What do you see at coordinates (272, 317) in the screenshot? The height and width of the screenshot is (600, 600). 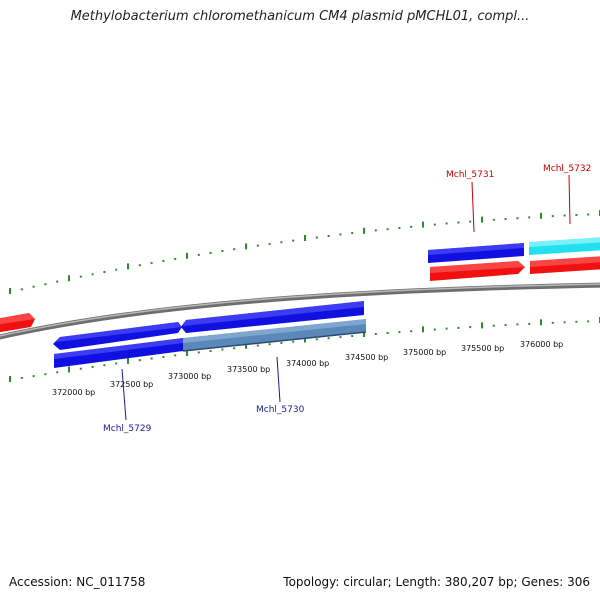 I see `gene-arrow-mchl-5730-upper` at bounding box center [272, 317].